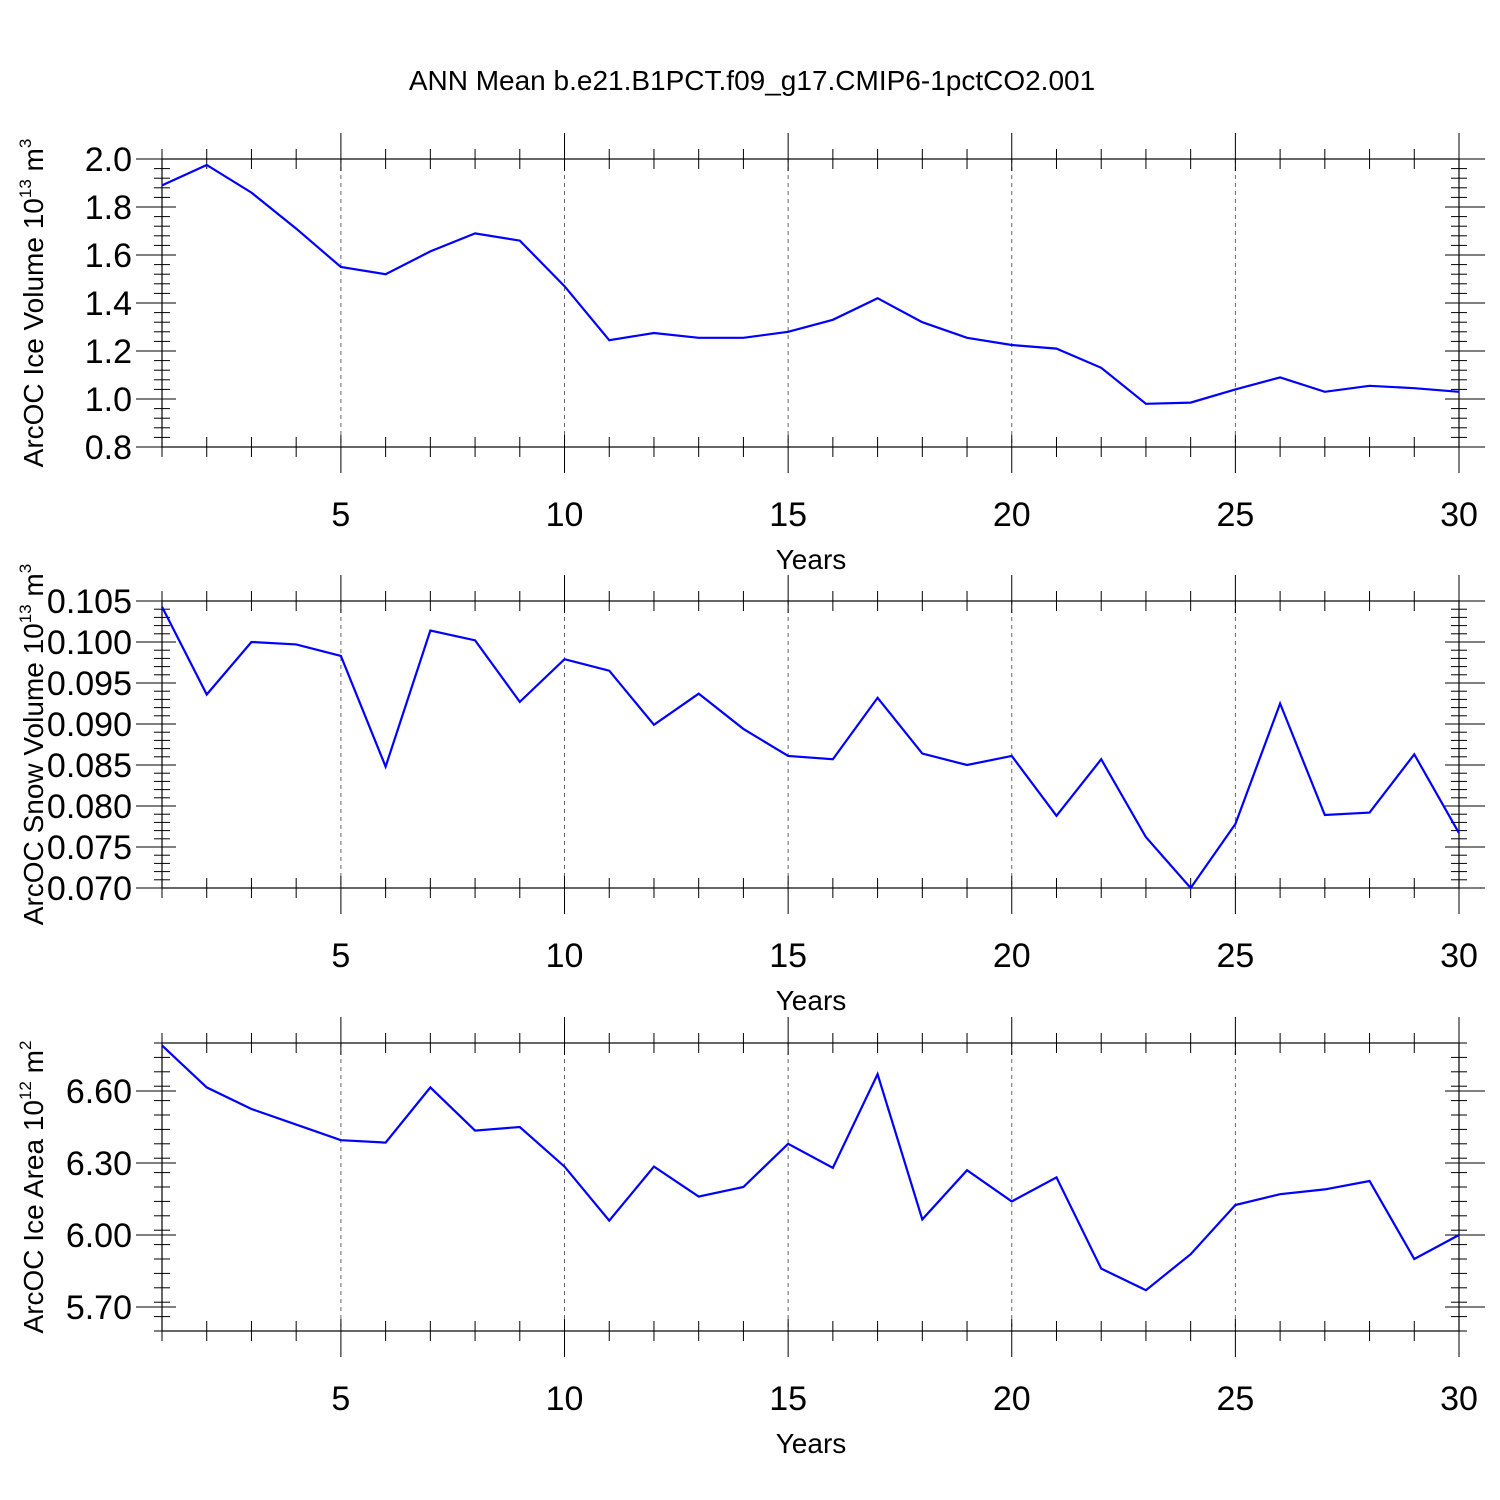 The height and width of the screenshot is (1500, 1500). What do you see at coordinates (99, 1236) in the screenshot?
I see `y-tick-label: 6.00` at bounding box center [99, 1236].